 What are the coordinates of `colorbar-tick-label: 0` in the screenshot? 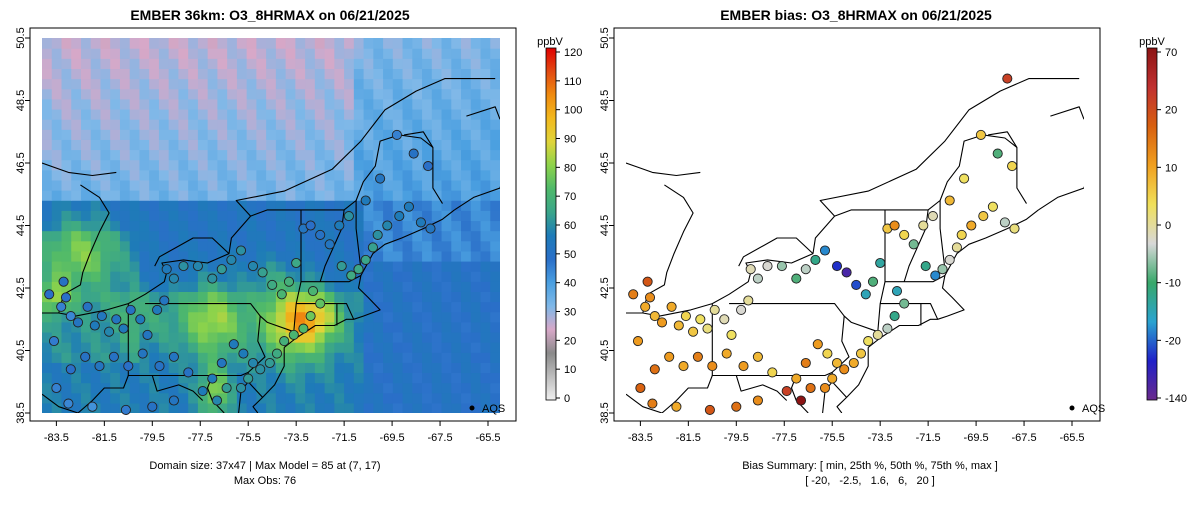 It's located at (567, 399).